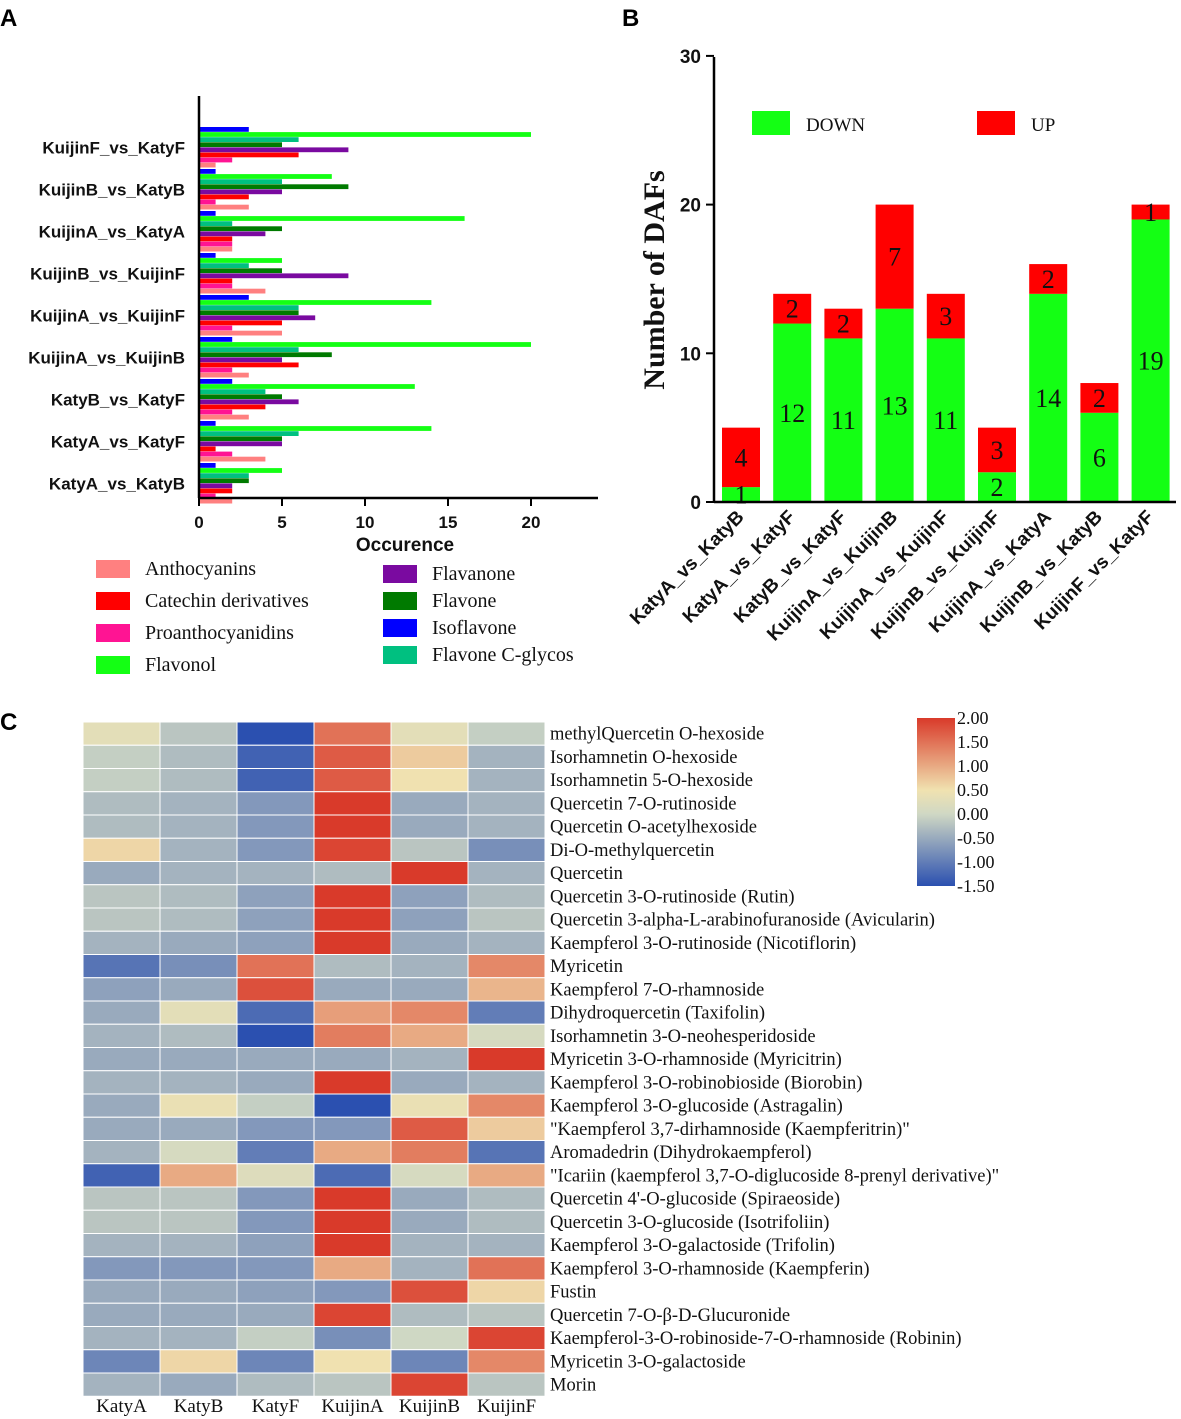 This screenshot has width=1181, height=1419. I want to click on category-label-kuijinb-vs-katyb: KuijinB_vs_KatyB, so click(112, 189).